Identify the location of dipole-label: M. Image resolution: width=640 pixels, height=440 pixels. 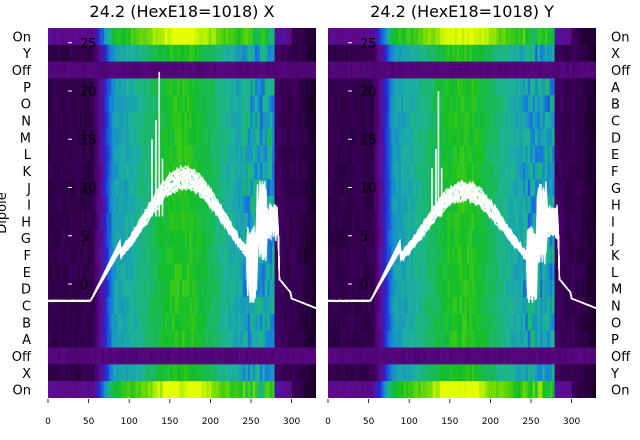
(25, 138).